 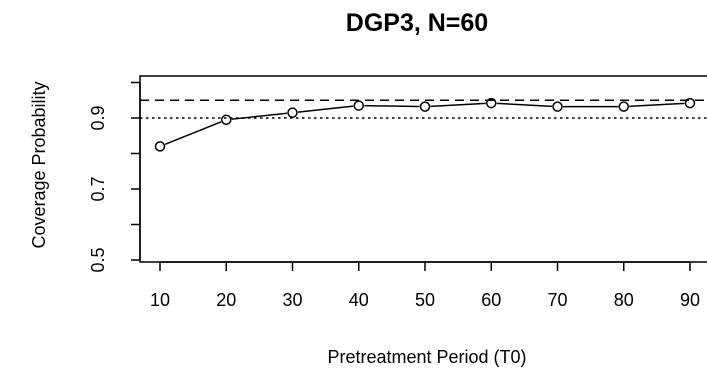 I want to click on chart-title: DGP3, N=60, so click(x=417, y=23).